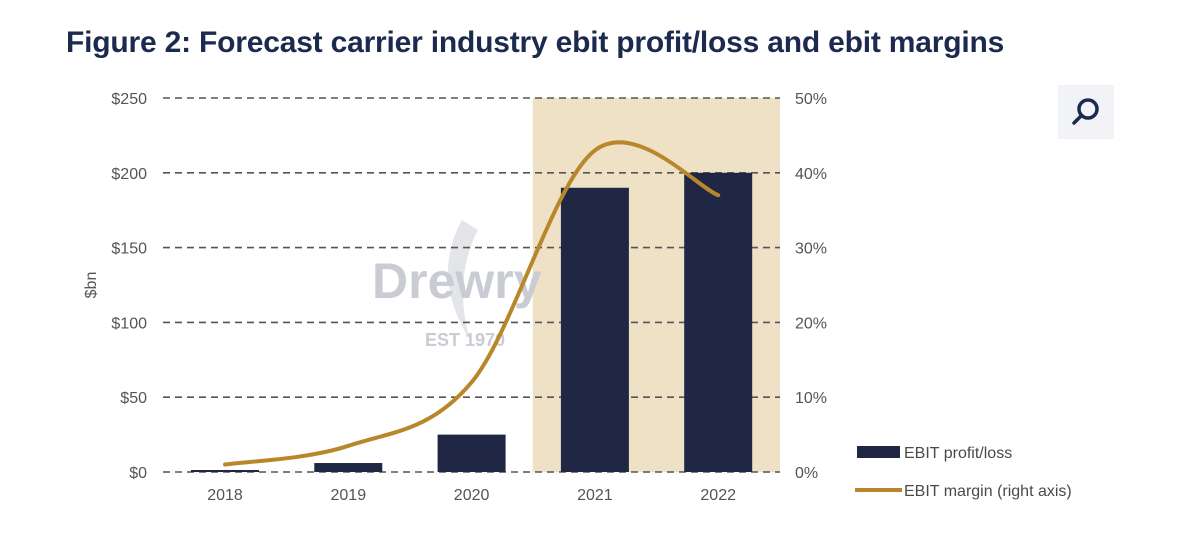 Image resolution: width=1200 pixels, height=543 pixels. I want to click on zoom-button, so click(1086, 112).